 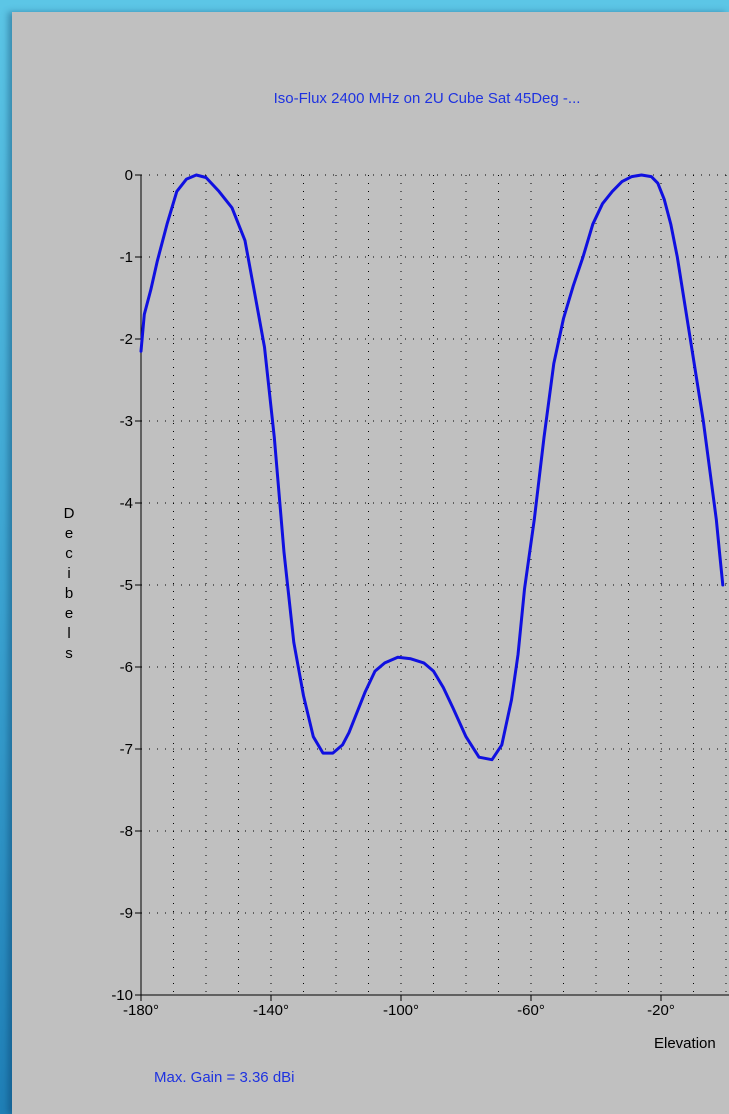 What do you see at coordinates (126, 339) in the screenshot?
I see `y-tick-label: -2` at bounding box center [126, 339].